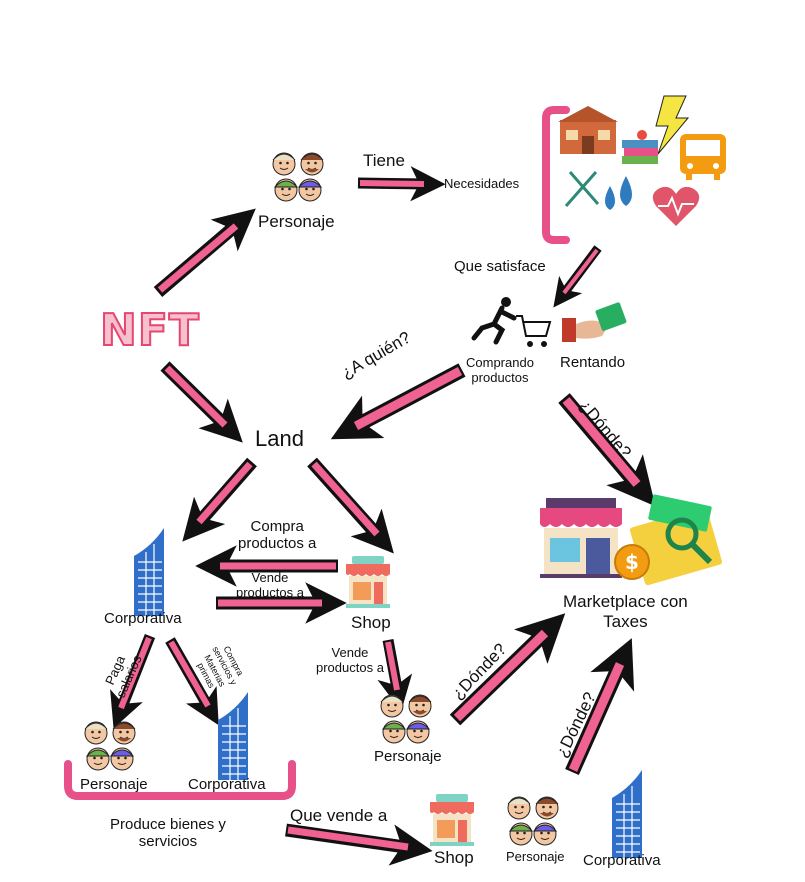  Describe the element at coordinates (703, 157) in the screenshot. I see `bus-icon` at that location.